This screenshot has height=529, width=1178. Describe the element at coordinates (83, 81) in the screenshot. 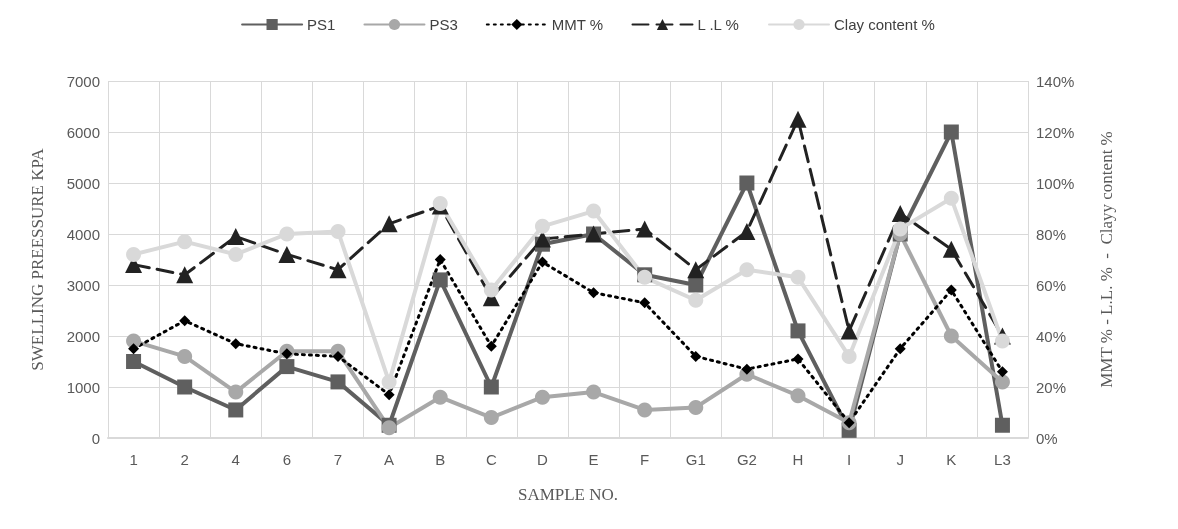

I see `y-tick-label: 7000` at that location.